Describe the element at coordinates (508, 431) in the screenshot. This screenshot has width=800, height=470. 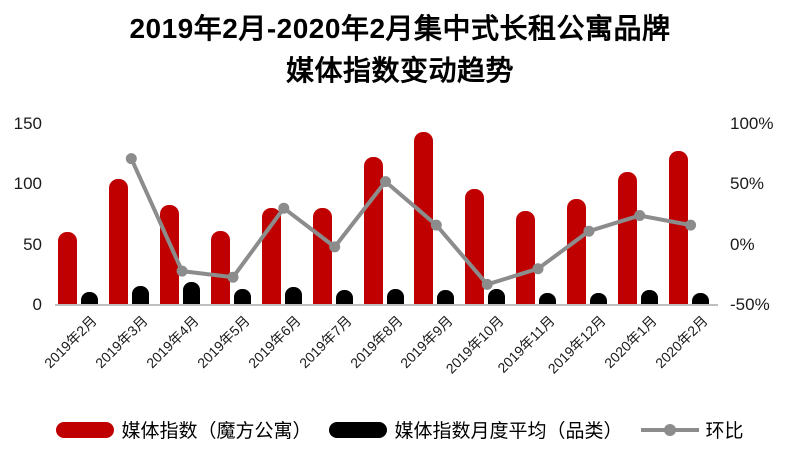
I see `legend-label-category-average: 媒体指数月度平均（品类）` at that location.